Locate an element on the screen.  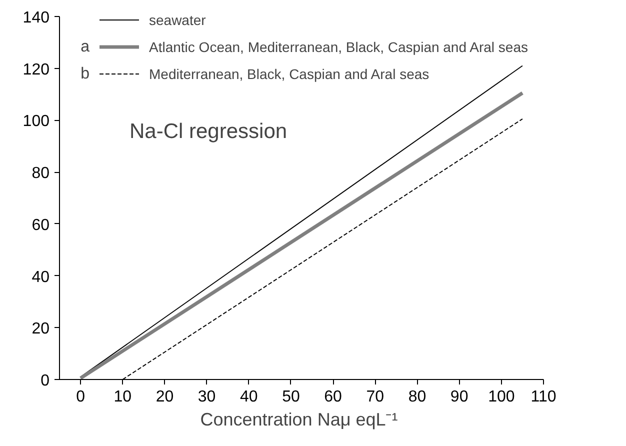
x-tick-label: 60 is located at coordinates (333, 397).